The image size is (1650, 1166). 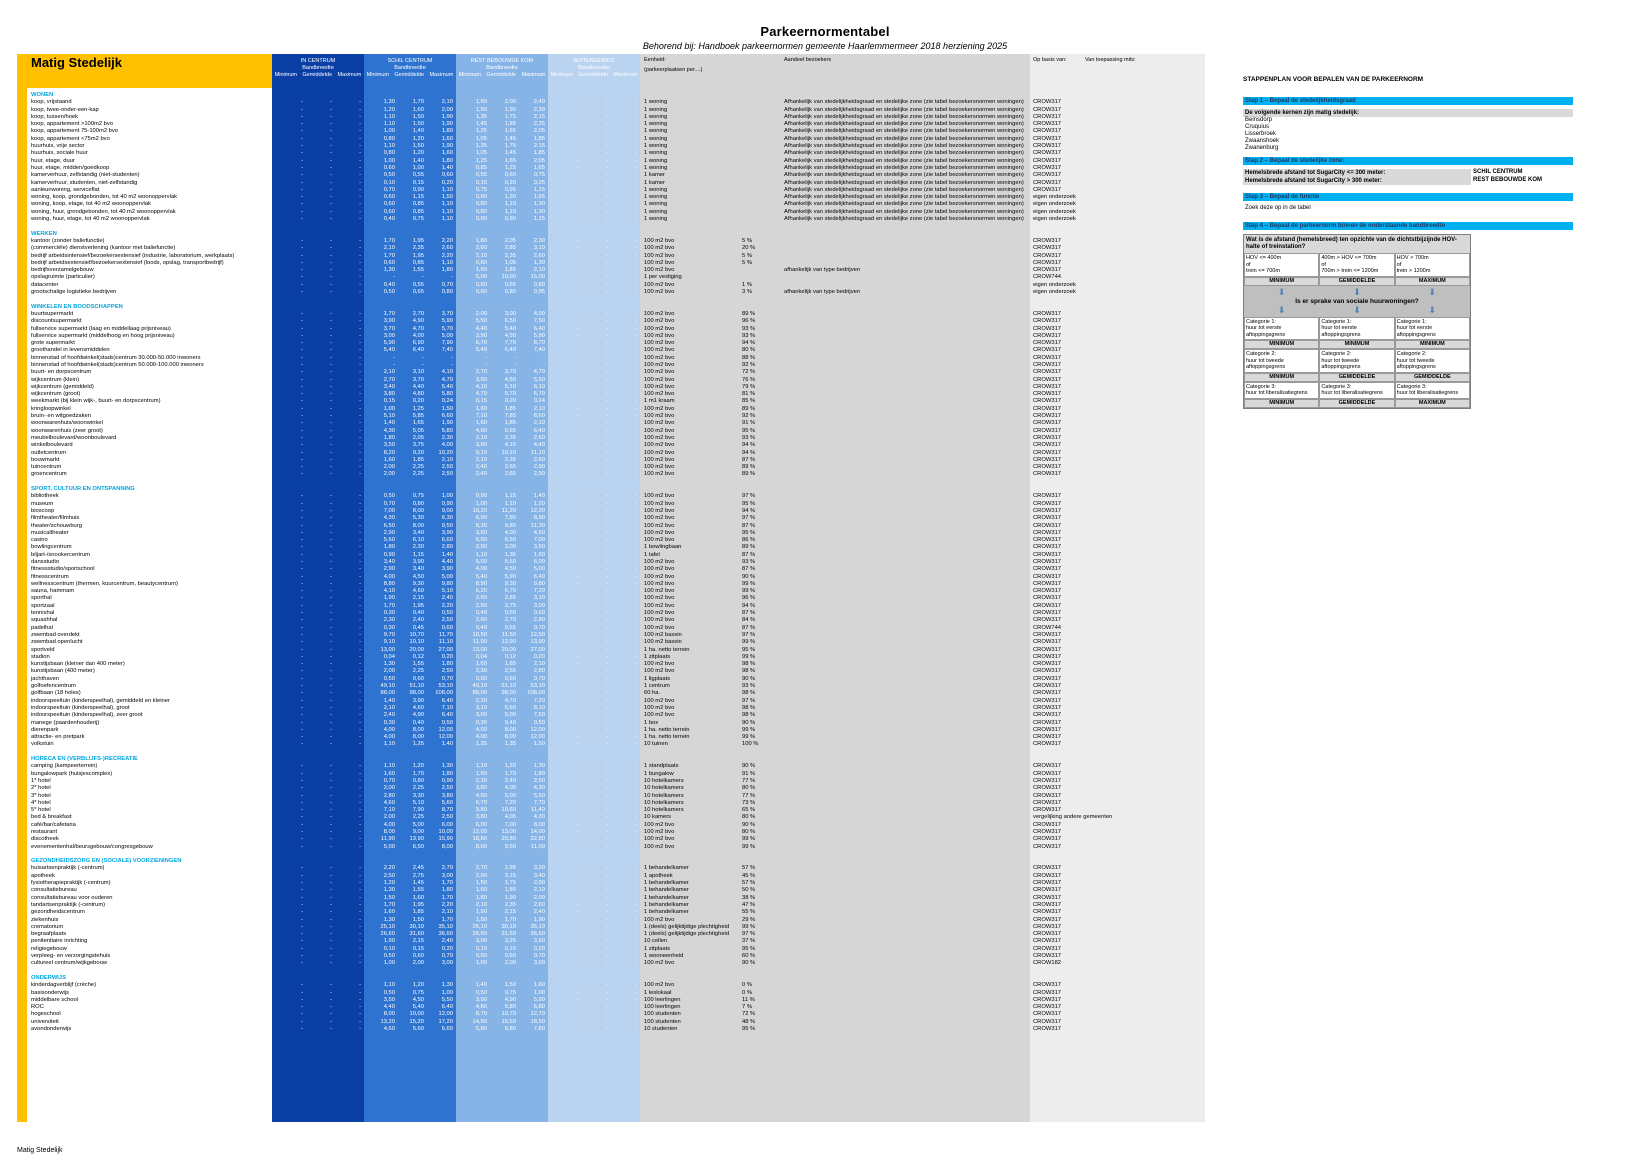 What do you see at coordinates (1432, 377) in the screenshot?
I see `row2-3: GEMIDDELDE` at bounding box center [1432, 377].